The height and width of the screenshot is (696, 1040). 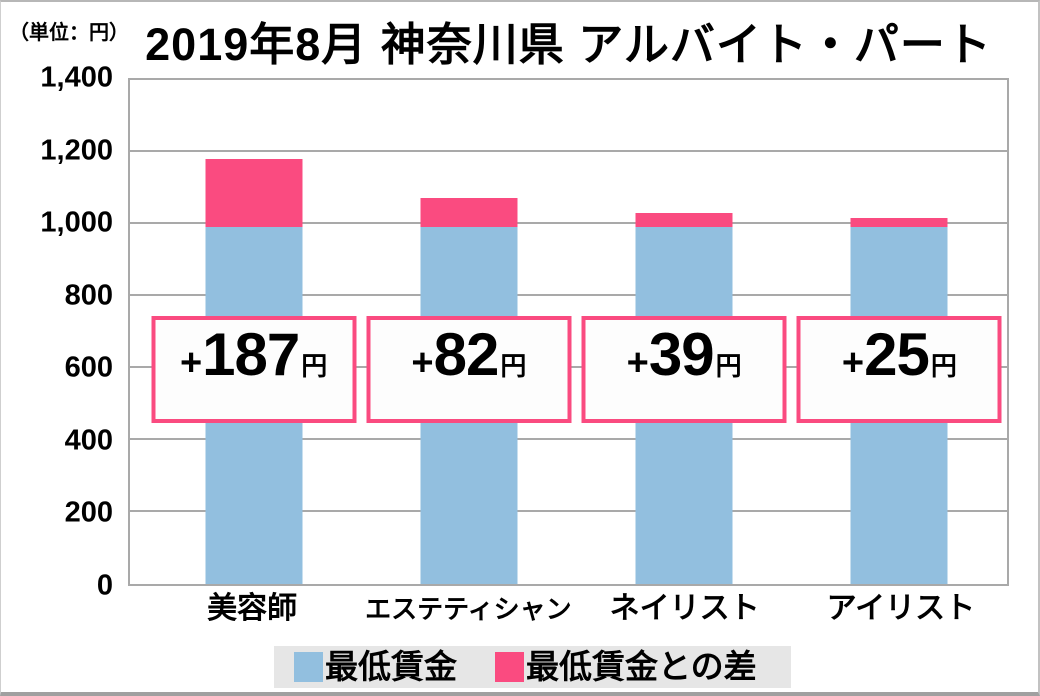 What do you see at coordinates (637, 363) in the screenshot?
I see `annotation-2-plus: +` at bounding box center [637, 363].